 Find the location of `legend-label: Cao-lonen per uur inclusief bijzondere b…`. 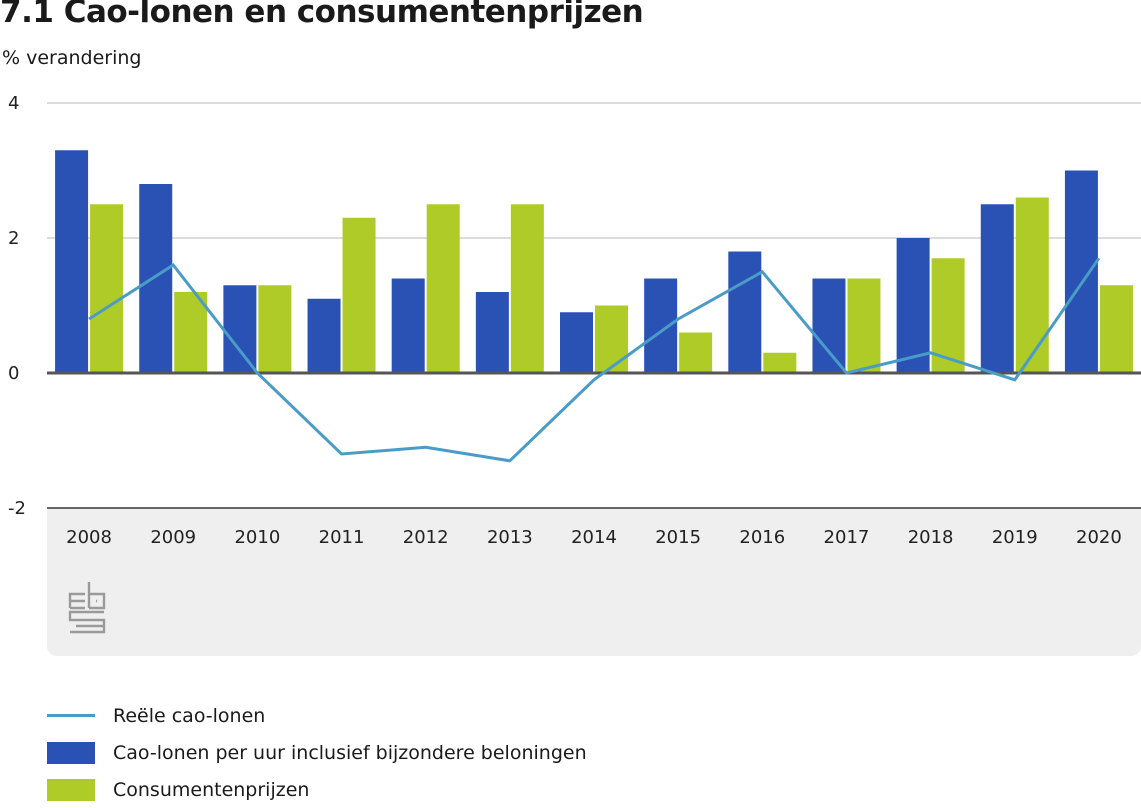

legend-label: Cao-lonen per uur inclusief bijzondere b… is located at coordinates (350, 752).